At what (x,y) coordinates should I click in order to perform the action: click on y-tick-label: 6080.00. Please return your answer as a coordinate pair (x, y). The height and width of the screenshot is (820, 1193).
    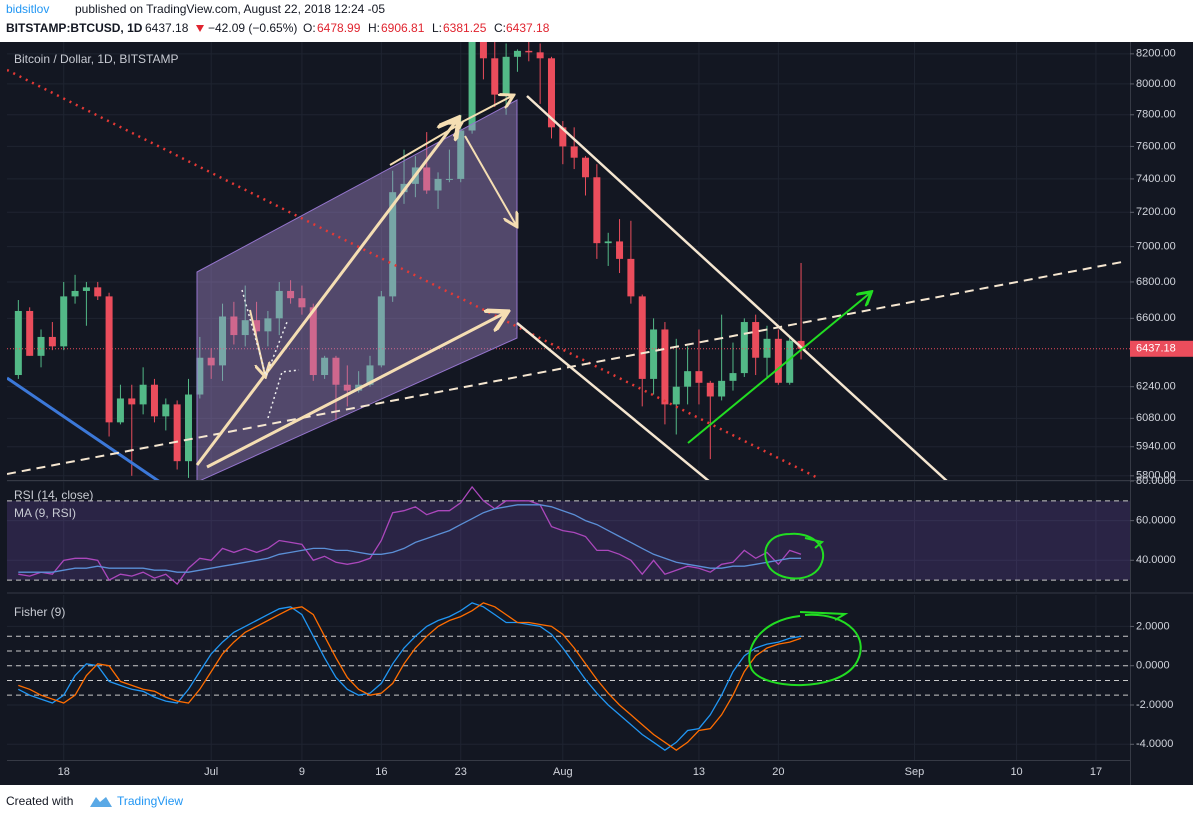
    Looking at the image, I should click on (1156, 418).